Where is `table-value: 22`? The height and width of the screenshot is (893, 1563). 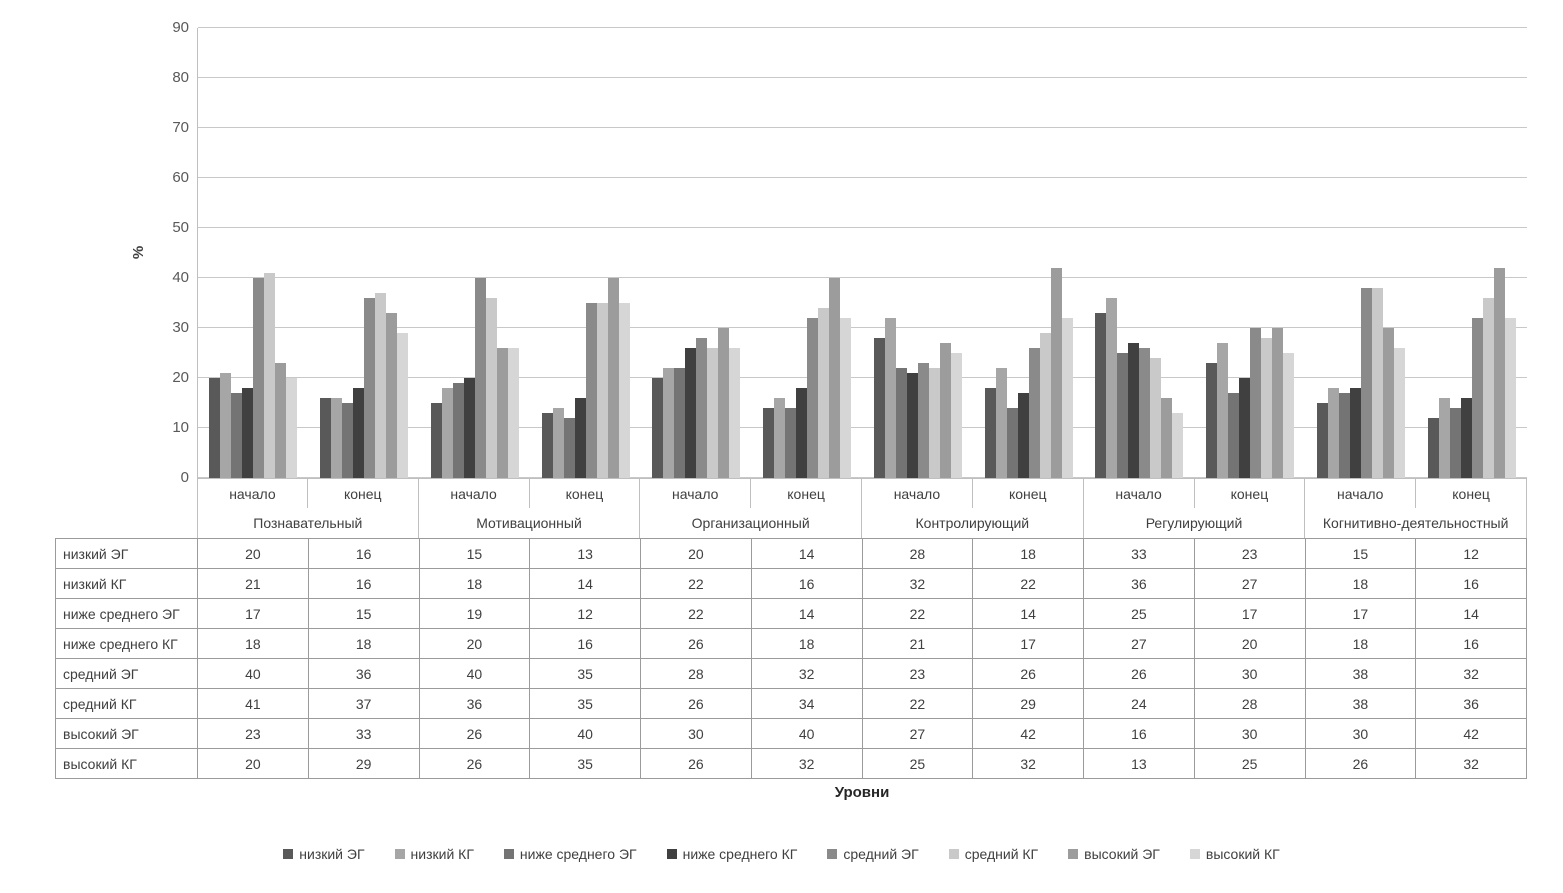
table-value: 22 is located at coordinates (918, 704).